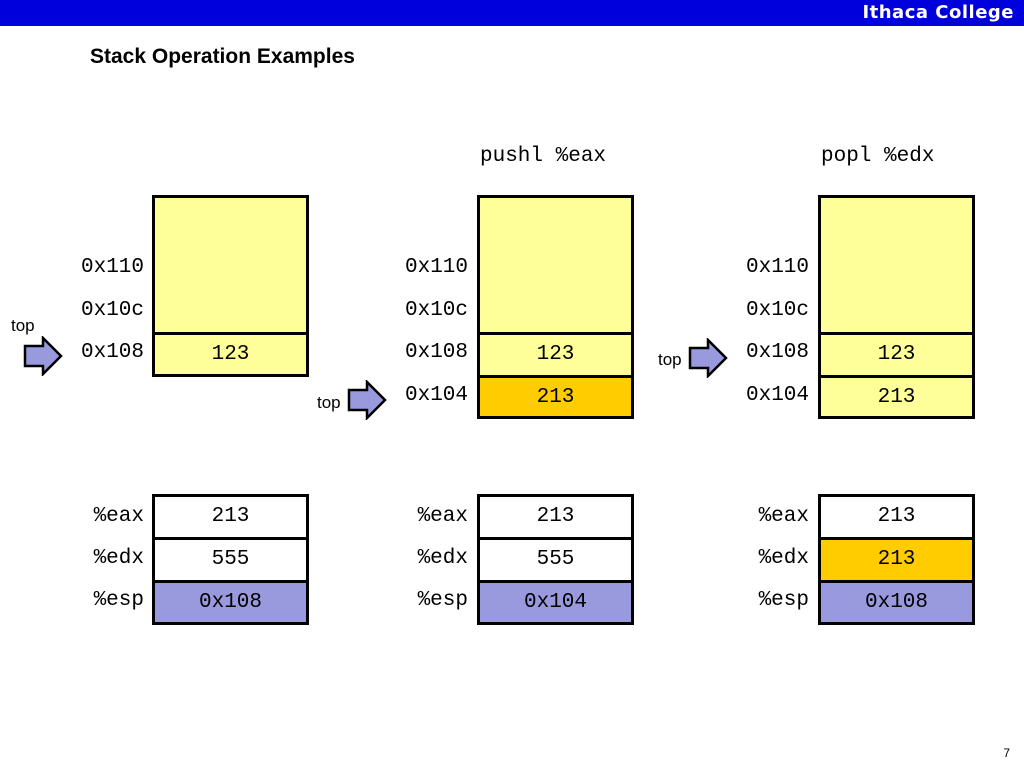 This screenshot has width=1024, height=768. I want to click on header-bar: Ithaca College, so click(512, 13).